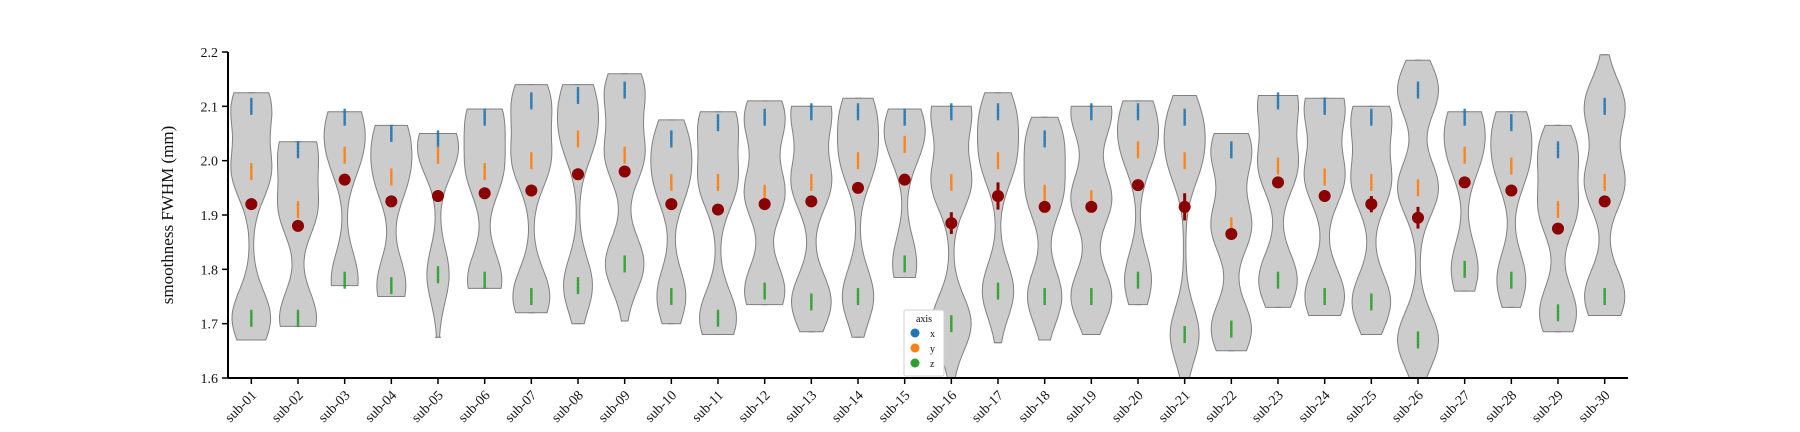  I want to click on means-layer, so click(928, 203).